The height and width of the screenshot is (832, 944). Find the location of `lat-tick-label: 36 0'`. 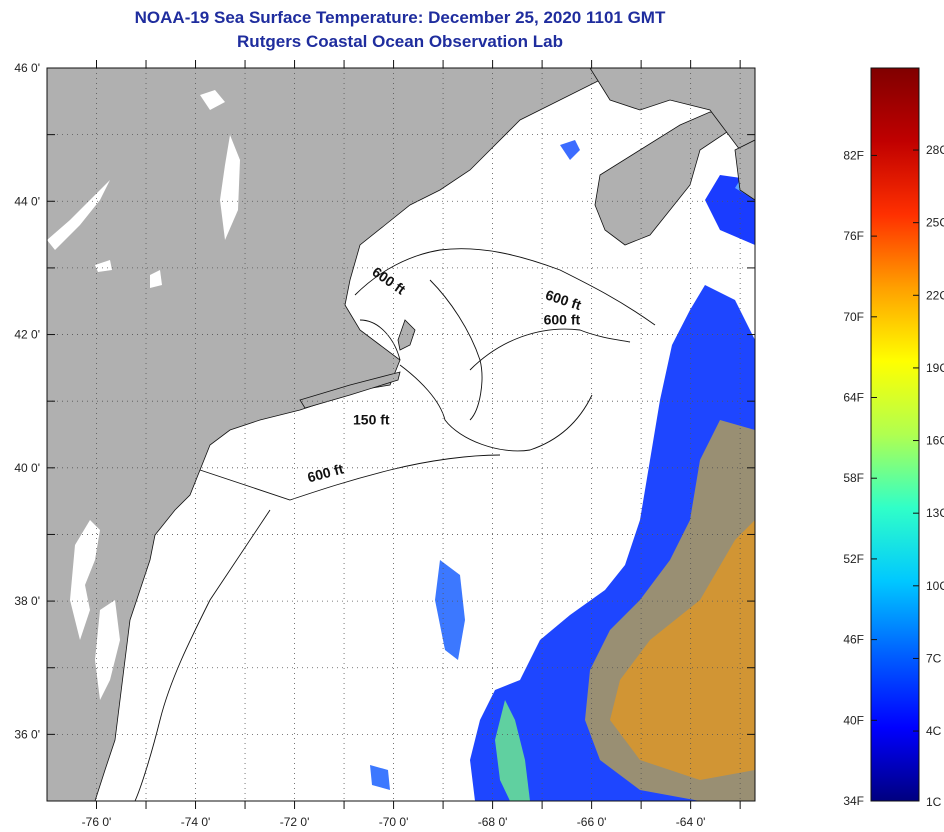

lat-tick-label: 36 0' is located at coordinates (27, 734).